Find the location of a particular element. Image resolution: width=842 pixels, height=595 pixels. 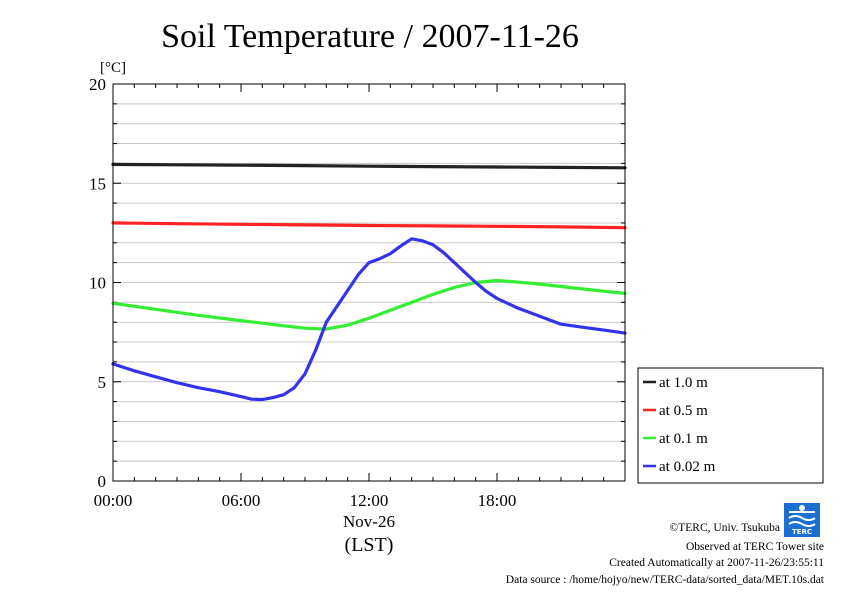

x-axis-label: (LST) is located at coordinates (369, 545).